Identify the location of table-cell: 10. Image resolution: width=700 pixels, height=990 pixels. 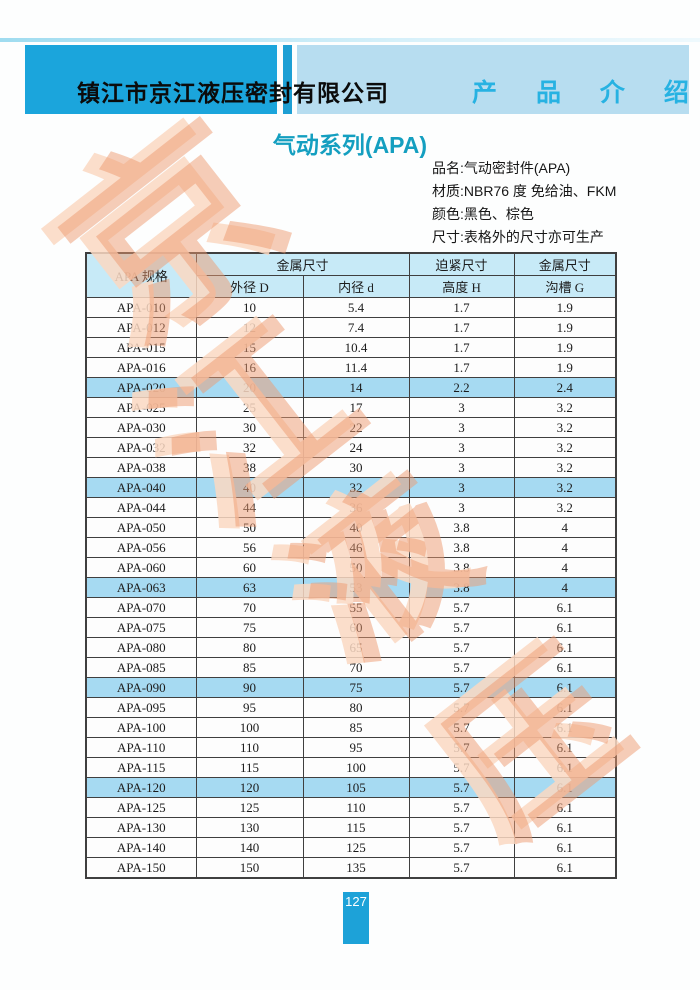
(249, 307).